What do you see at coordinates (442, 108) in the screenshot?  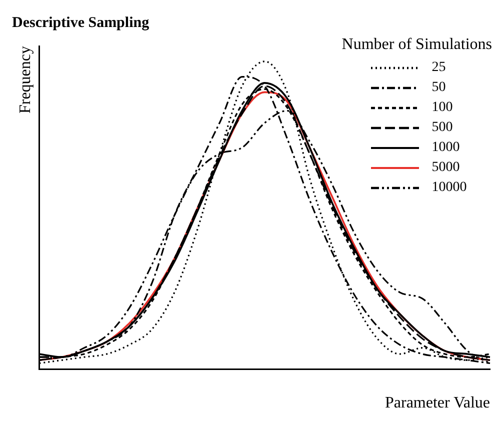 I see `legend-label: 100` at bounding box center [442, 108].